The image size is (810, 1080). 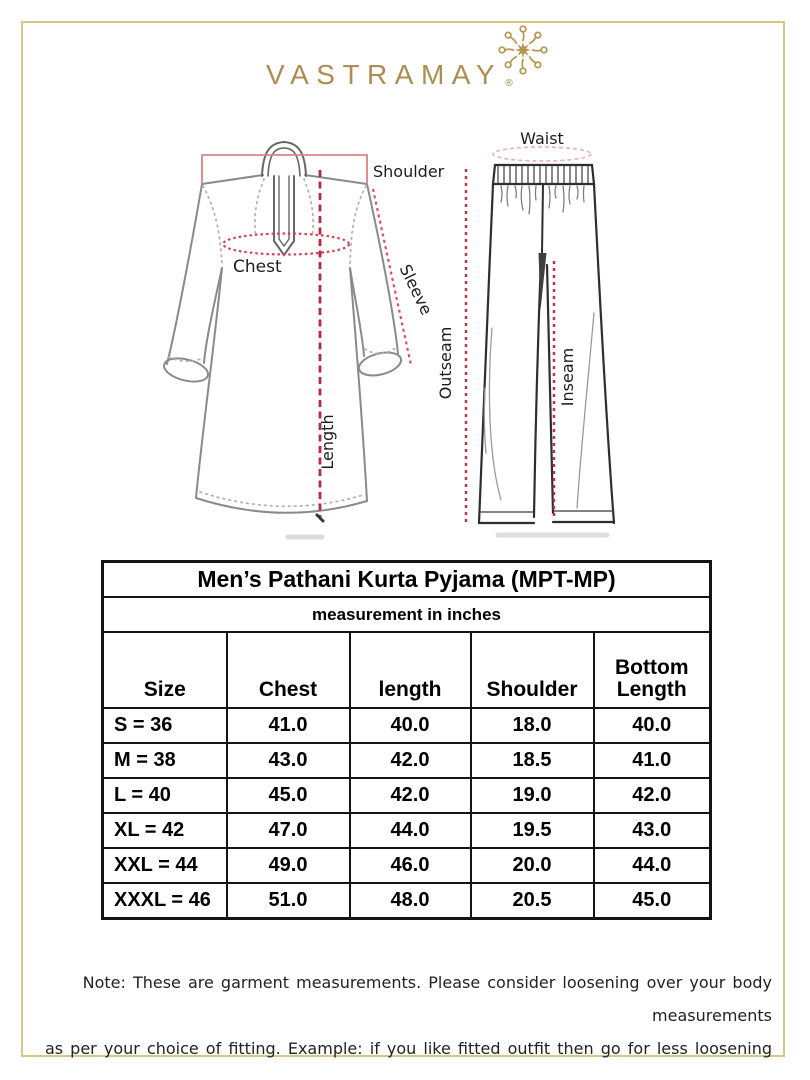 I want to click on pyjama-crease-lines, so click(x=539, y=410).